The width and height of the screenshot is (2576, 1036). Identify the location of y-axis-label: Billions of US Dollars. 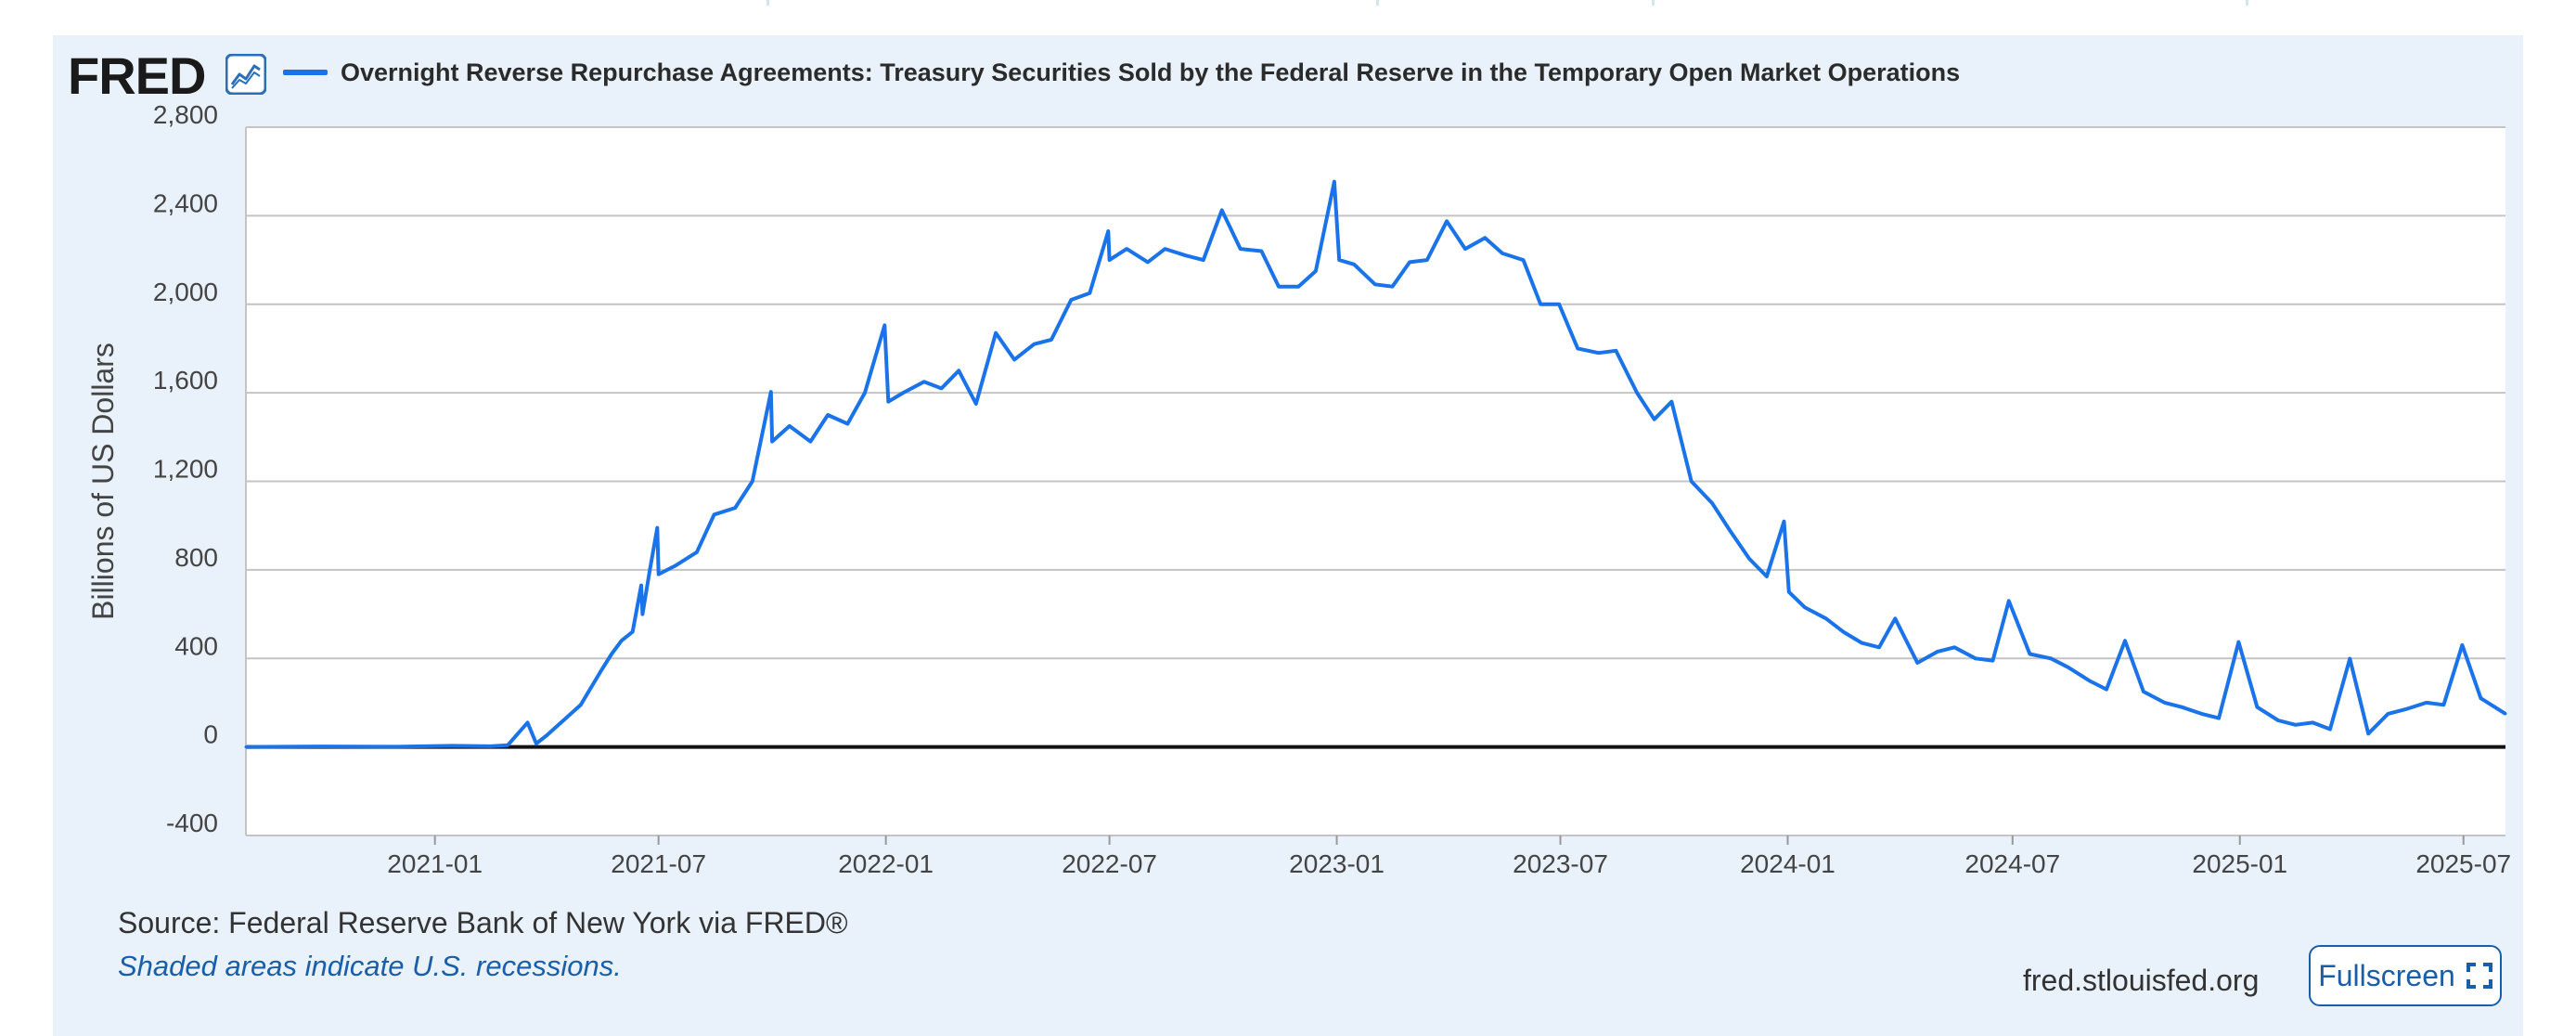
(103, 482).